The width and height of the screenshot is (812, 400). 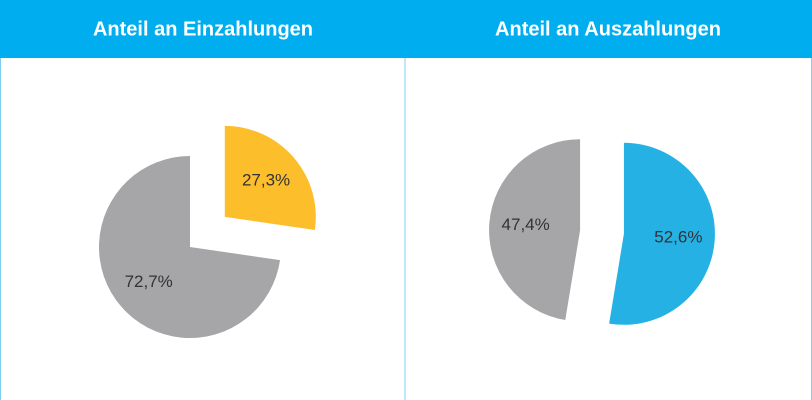 What do you see at coordinates (678, 237) in the screenshot?
I see `slice-label: 52,6%` at bounding box center [678, 237].